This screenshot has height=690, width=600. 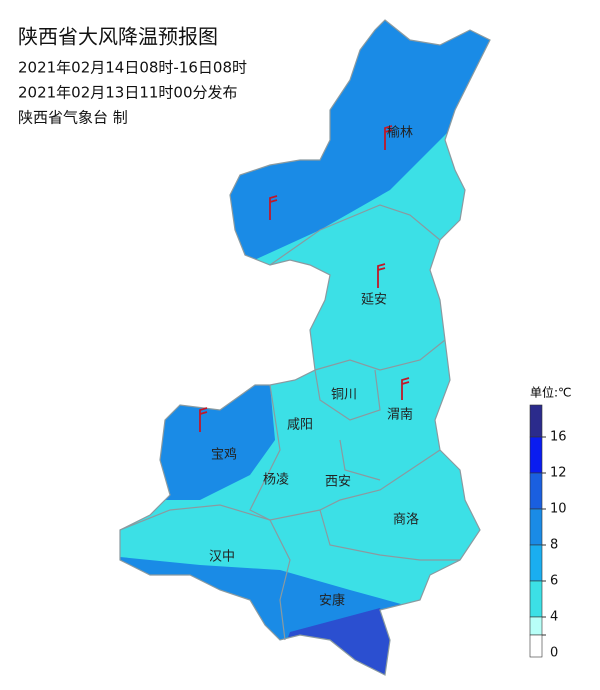 I want to click on city-label: 延安, so click(x=374, y=300).